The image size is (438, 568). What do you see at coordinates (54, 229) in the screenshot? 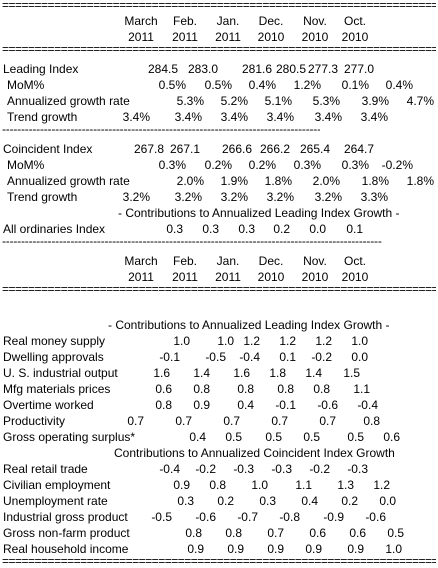
I see `all-ordinaries-label: All ordinaries Index` at bounding box center [54, 229].